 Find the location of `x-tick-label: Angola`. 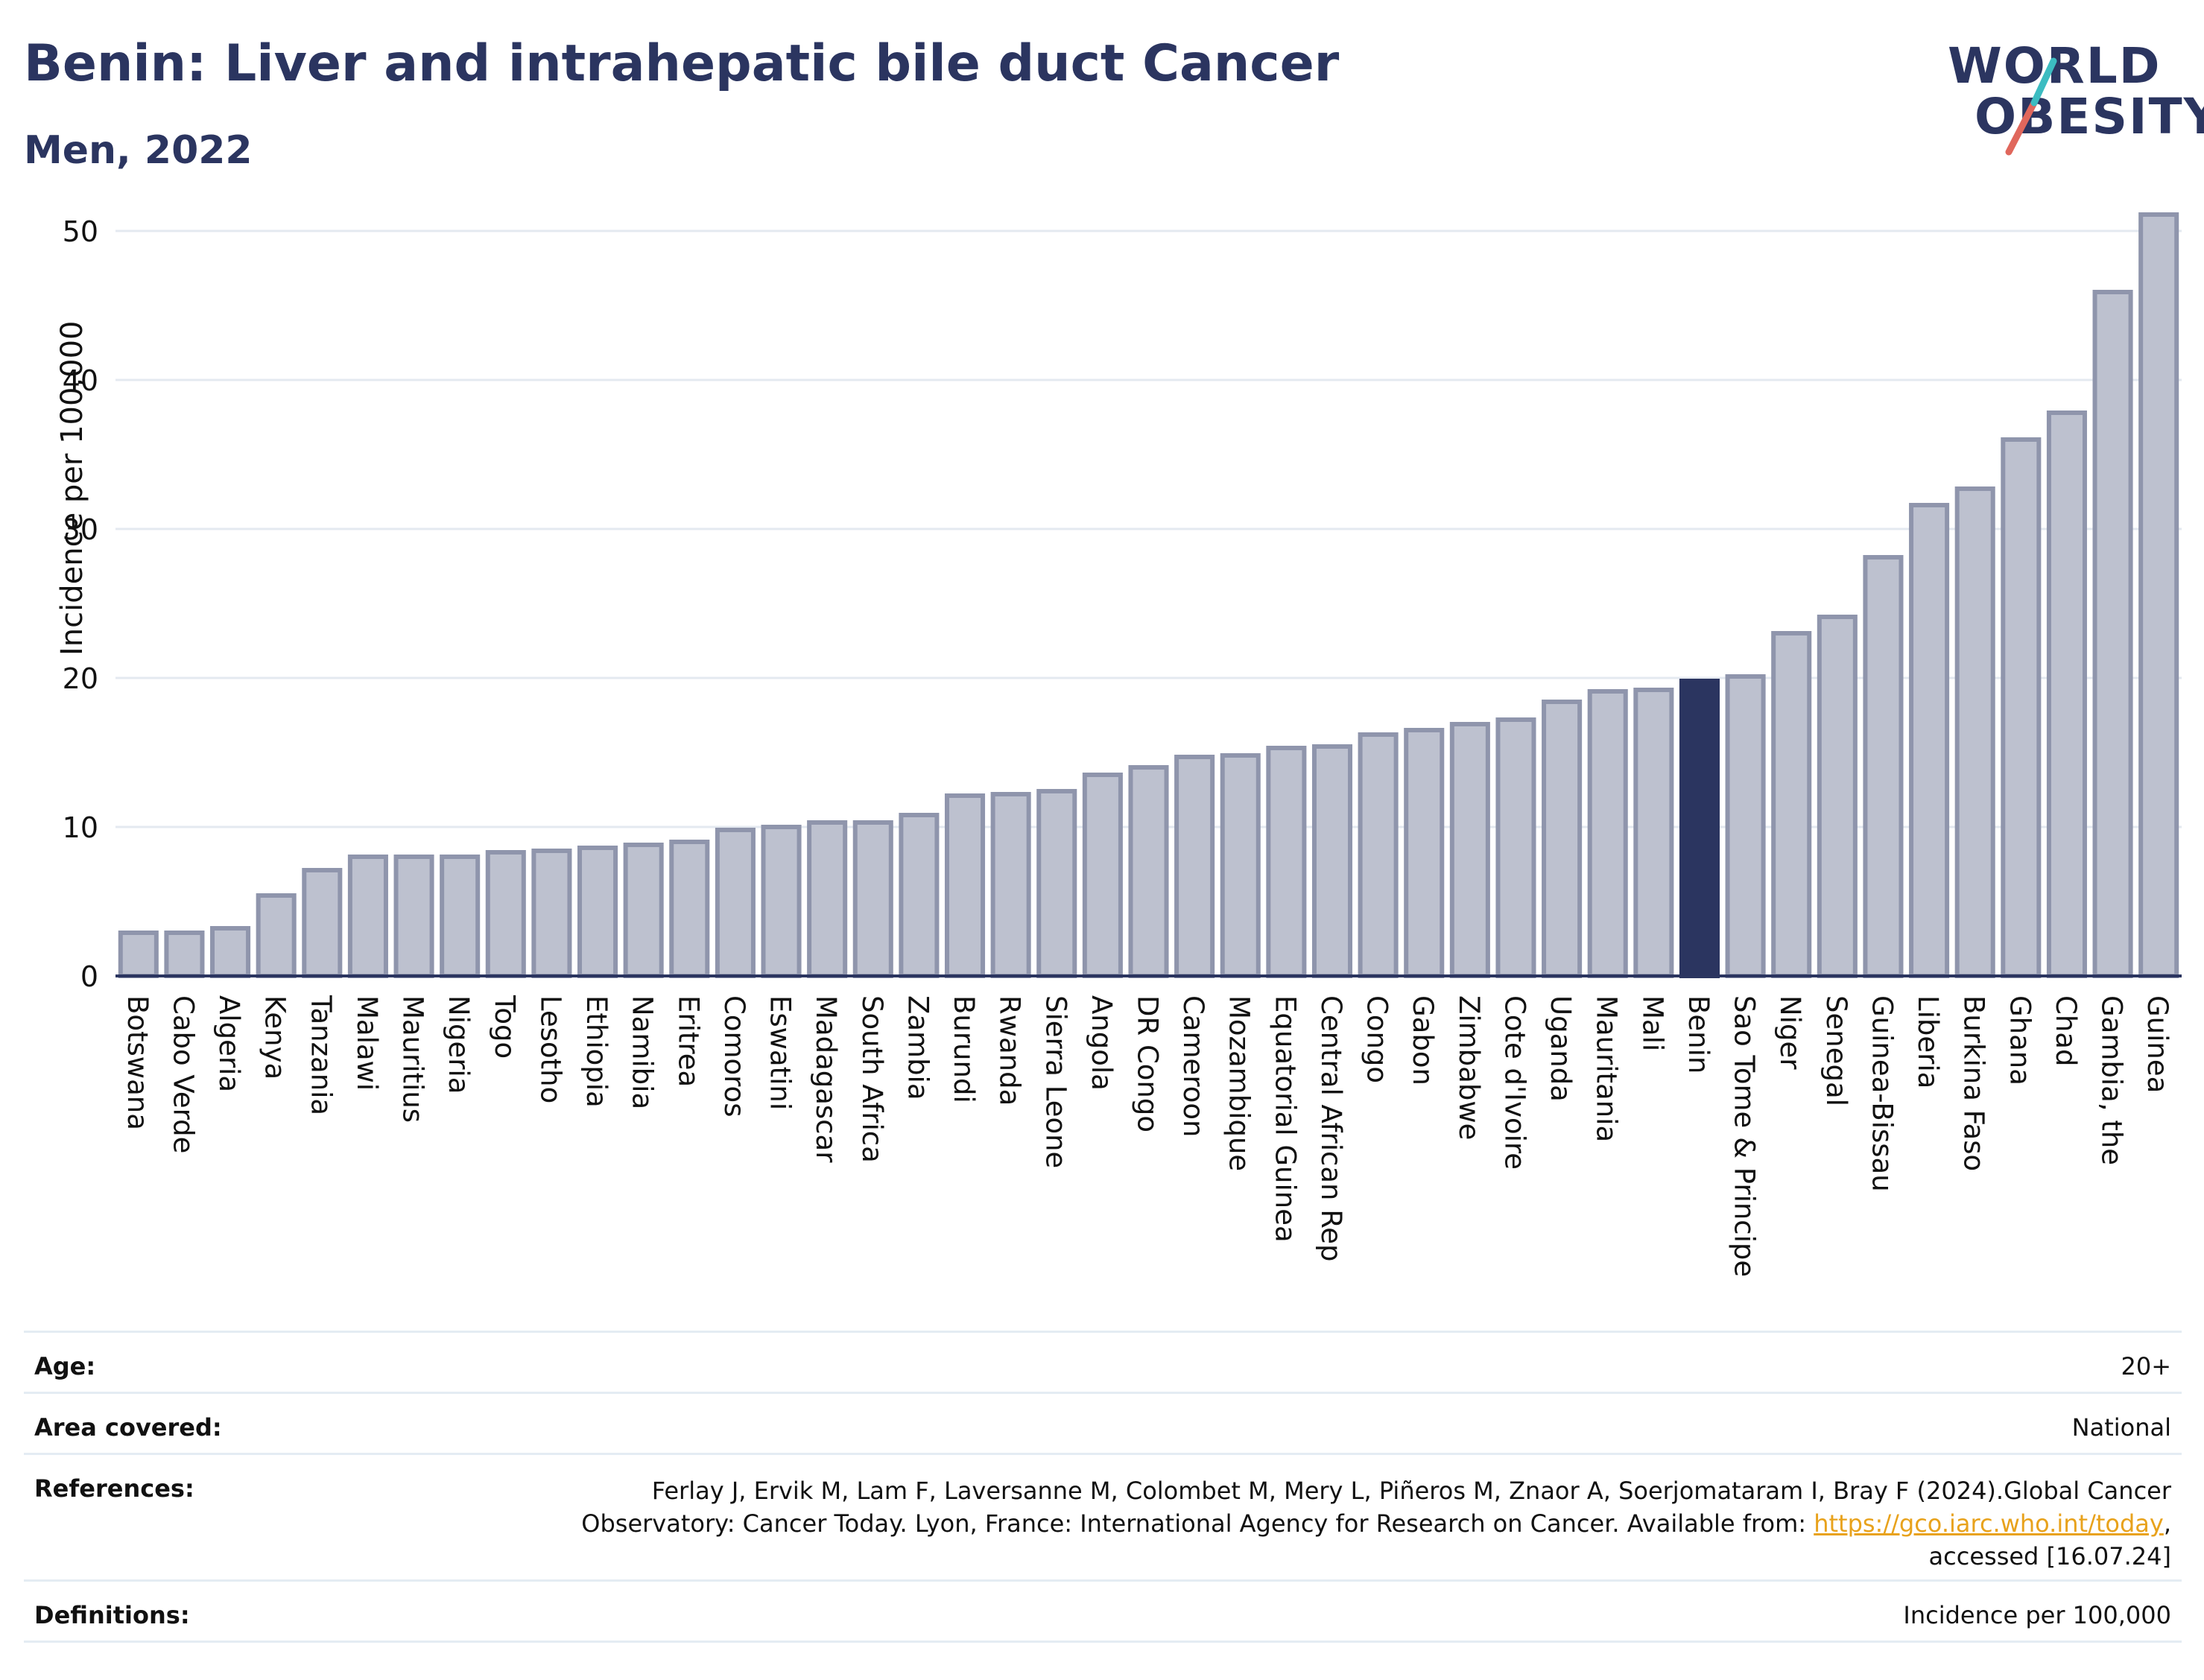

x-tick-label: Angola is located at coordinates (1102, 1043).